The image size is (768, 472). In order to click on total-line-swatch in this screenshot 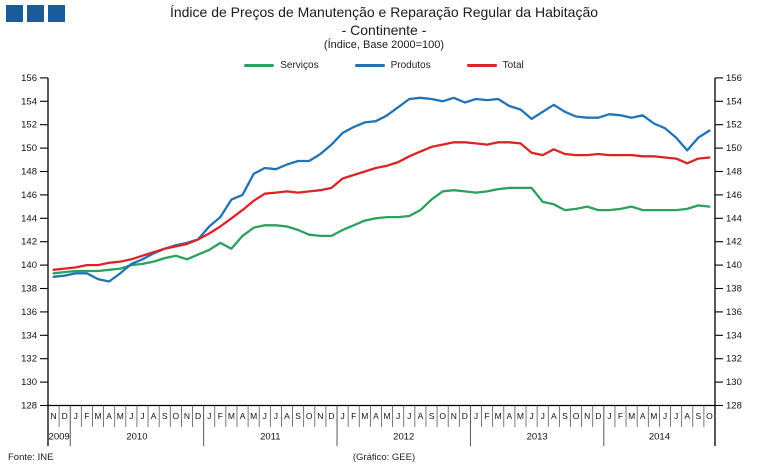, I will do `click(481, 65)`.